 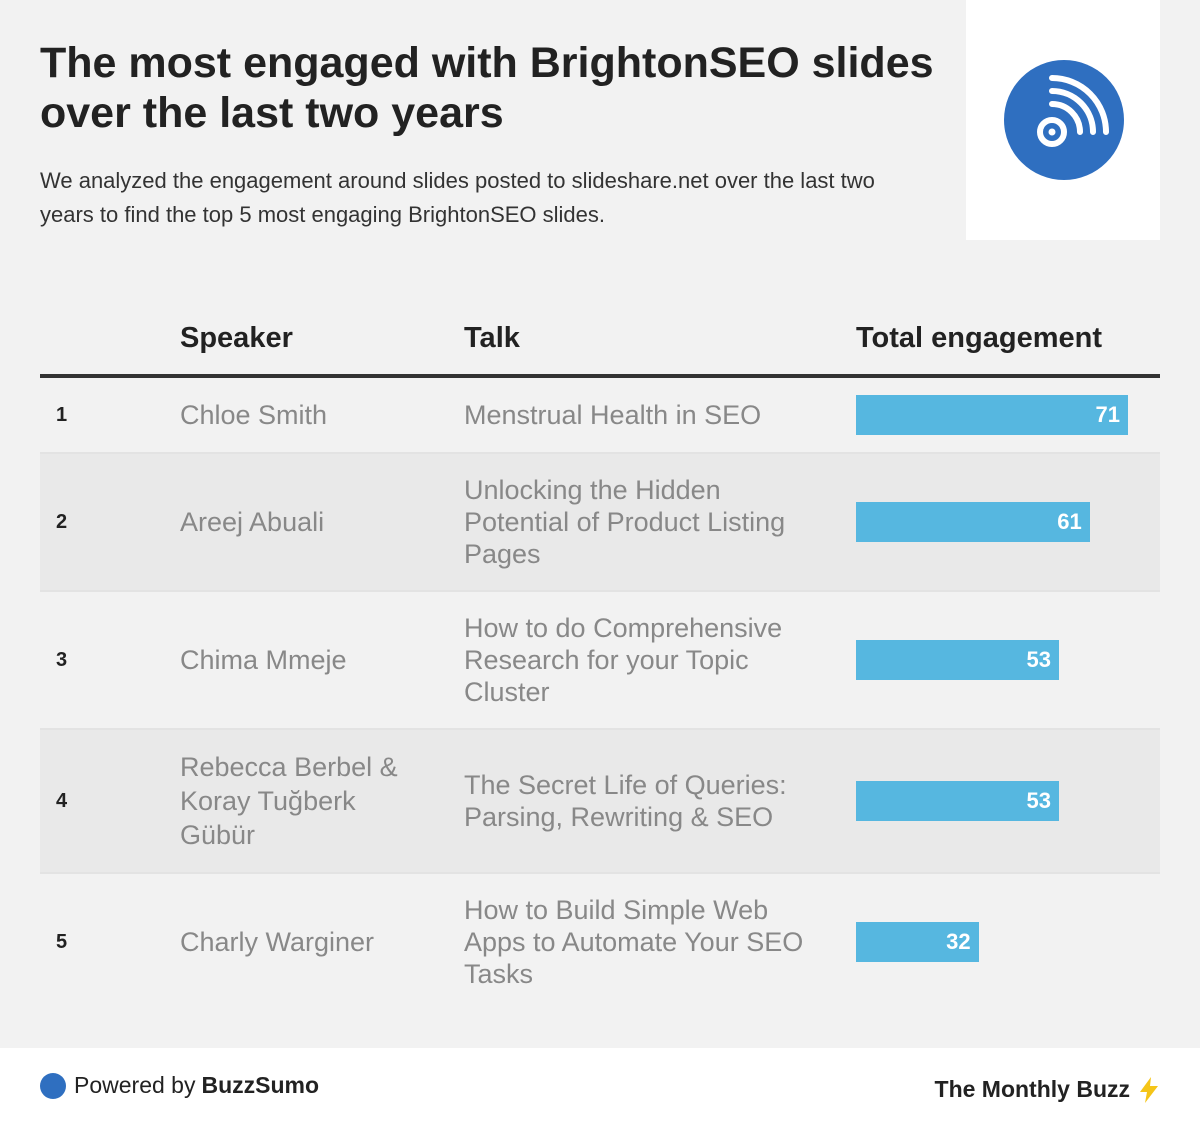 I want to click on powered-by-brand: BuzzSumo, so click(x=260, y=1085).